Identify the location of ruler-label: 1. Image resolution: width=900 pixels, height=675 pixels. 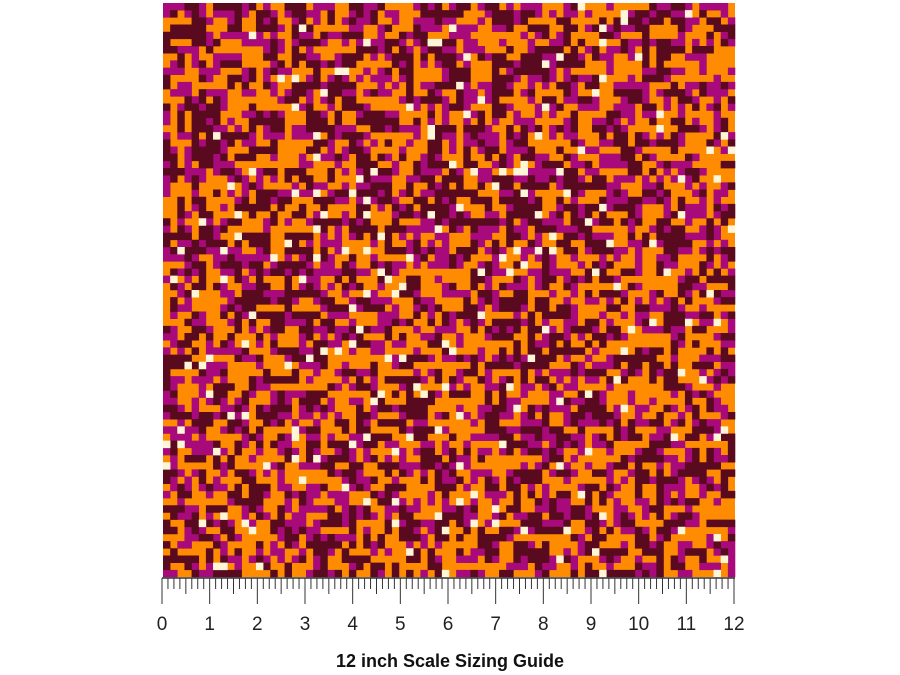
(209, 624).